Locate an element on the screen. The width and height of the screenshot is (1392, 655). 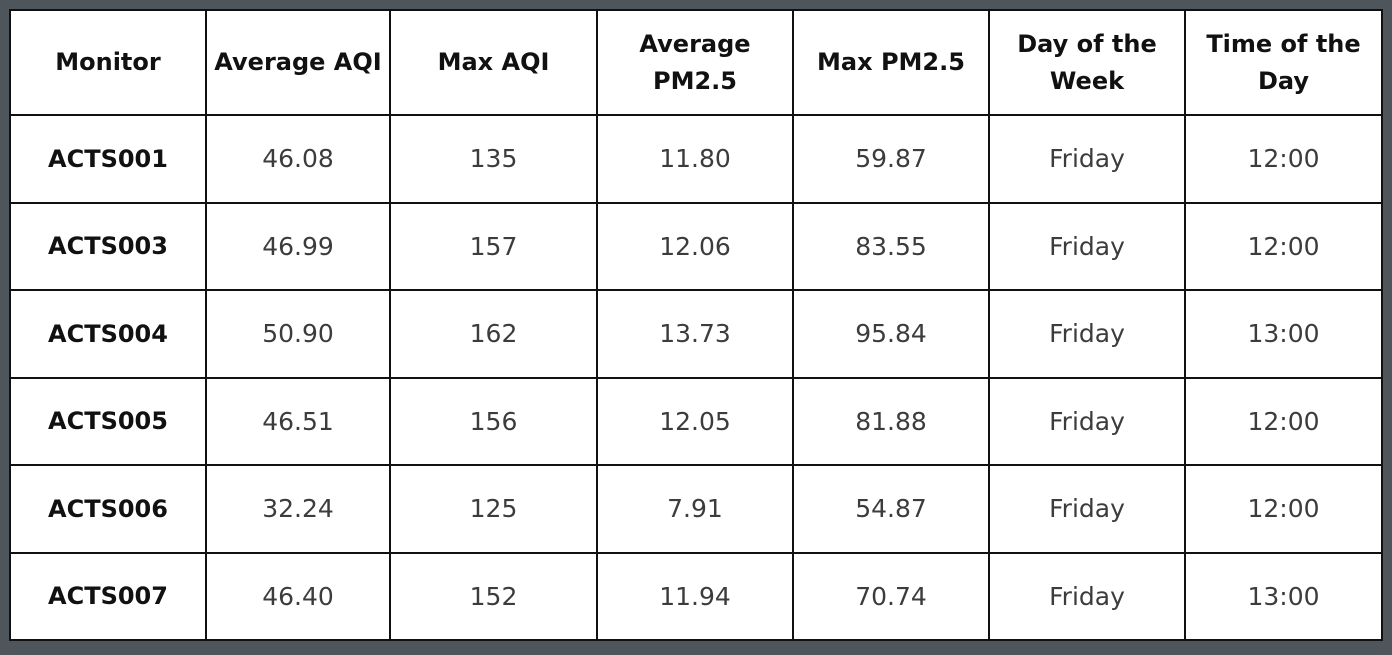
max-pm25-cell: 95.84 is located at coordinates (891, 334).